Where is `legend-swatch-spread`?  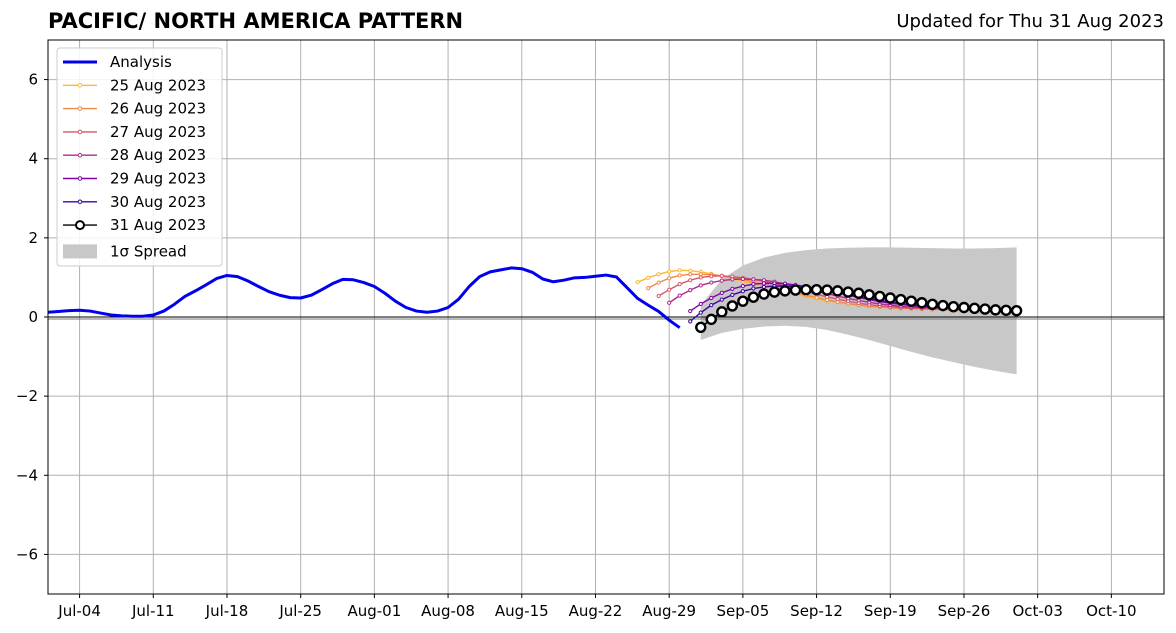 legend-swatch-spread is located at coordinates (80, 251).